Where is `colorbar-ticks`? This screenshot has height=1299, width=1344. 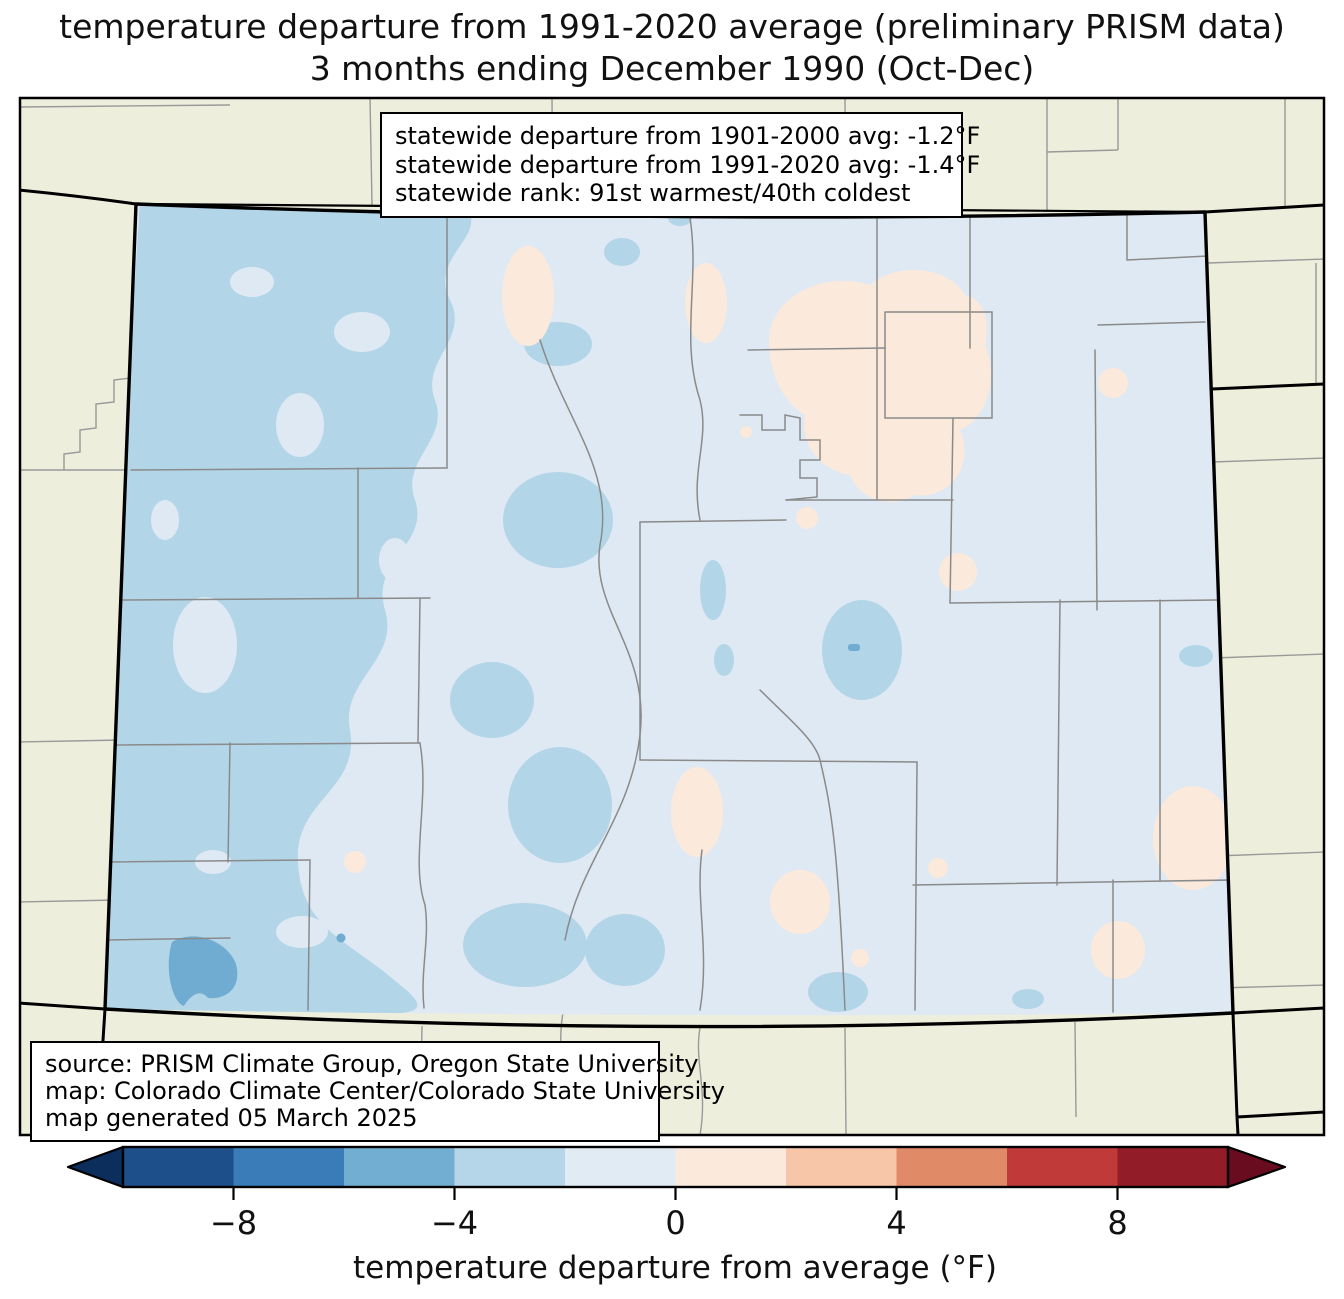 colorbar-ticks is located at coordinates (675, 1193).